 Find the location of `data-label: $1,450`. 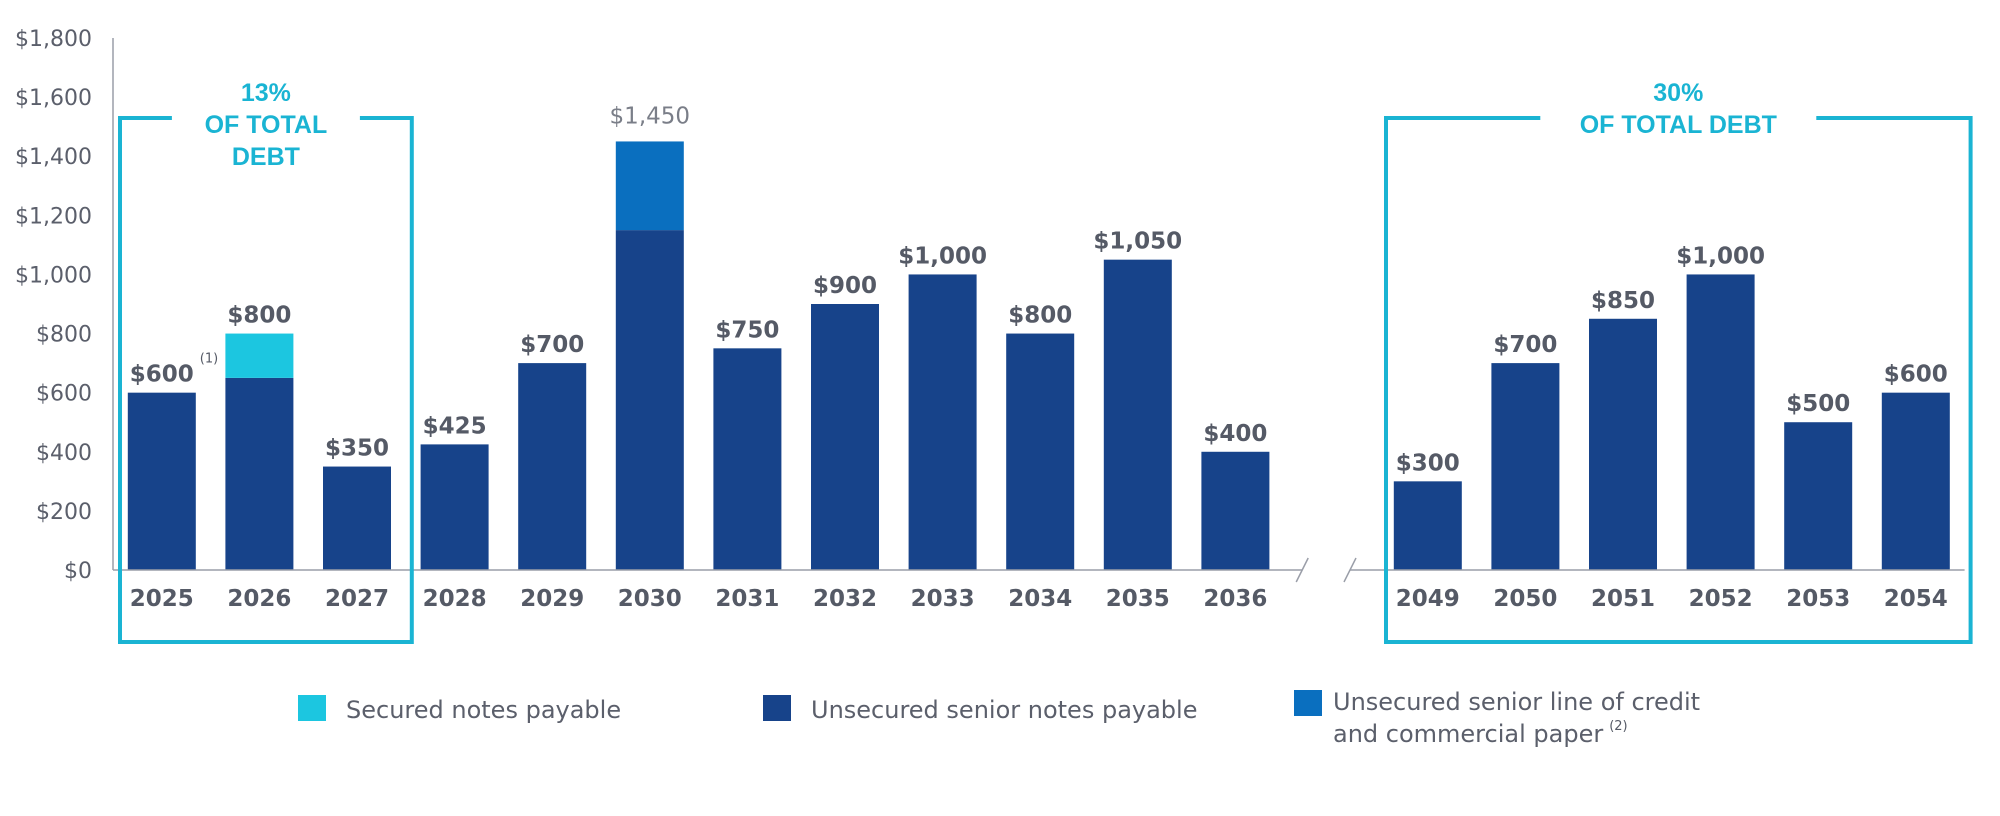

data-label: $1,450 is located at coordinates (650, 116).